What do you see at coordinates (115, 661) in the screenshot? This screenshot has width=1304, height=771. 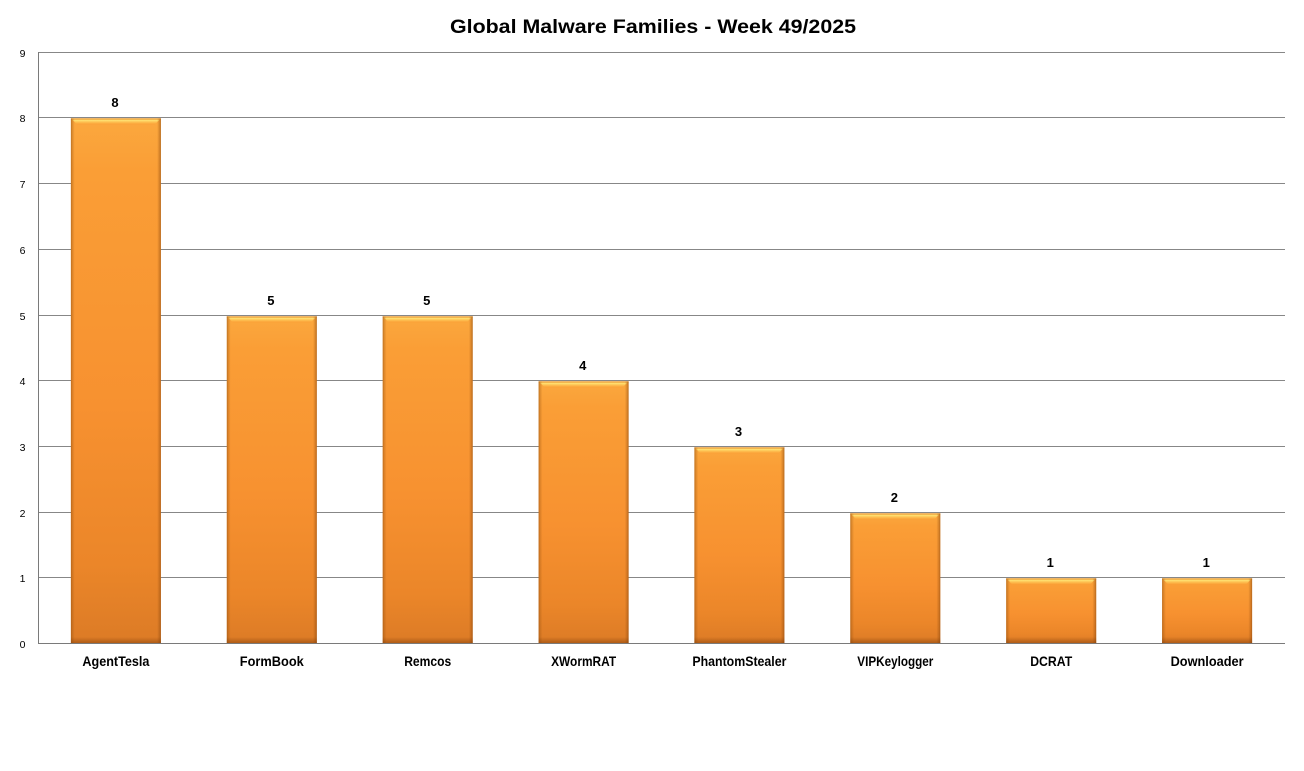 I see `svg-text: AgentTesla` at bounding box center [115, 661].